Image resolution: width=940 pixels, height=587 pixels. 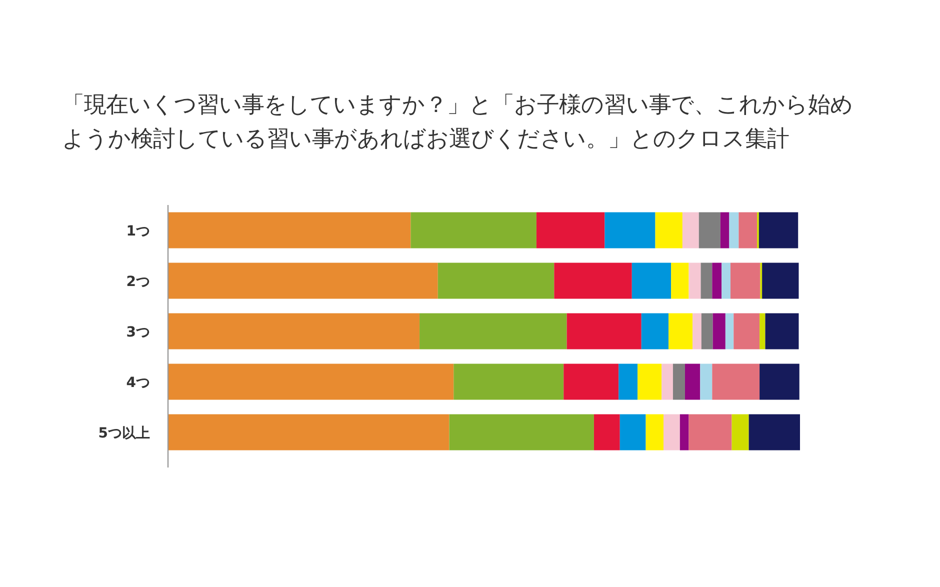 What do you see at coordinates (138, 231) in the screenshot?
I see `y-tick-label: 1つ` at bounding box center [138, 231].